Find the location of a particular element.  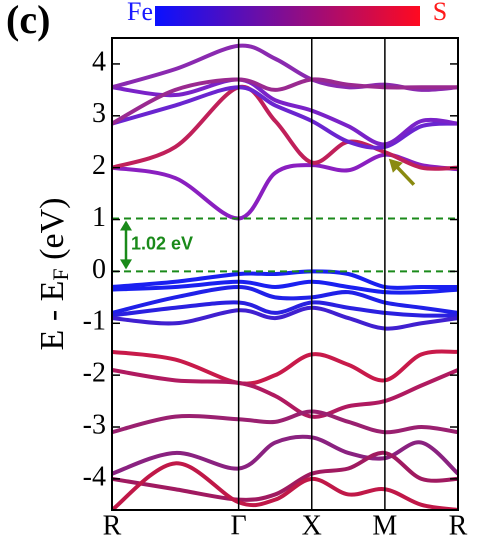

y-tick-label: 2 is located at coordinates (99, 165).